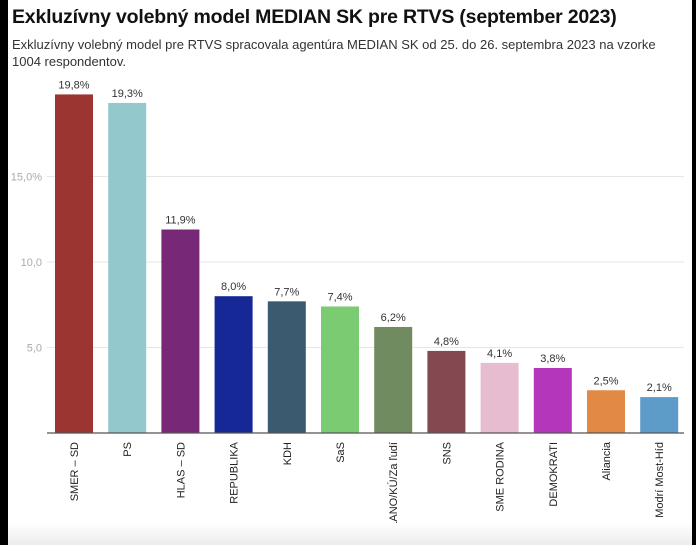  Describe the element at coordinates (127, 94) in the screenshot. I see `value-label: 19,3%` at that location.